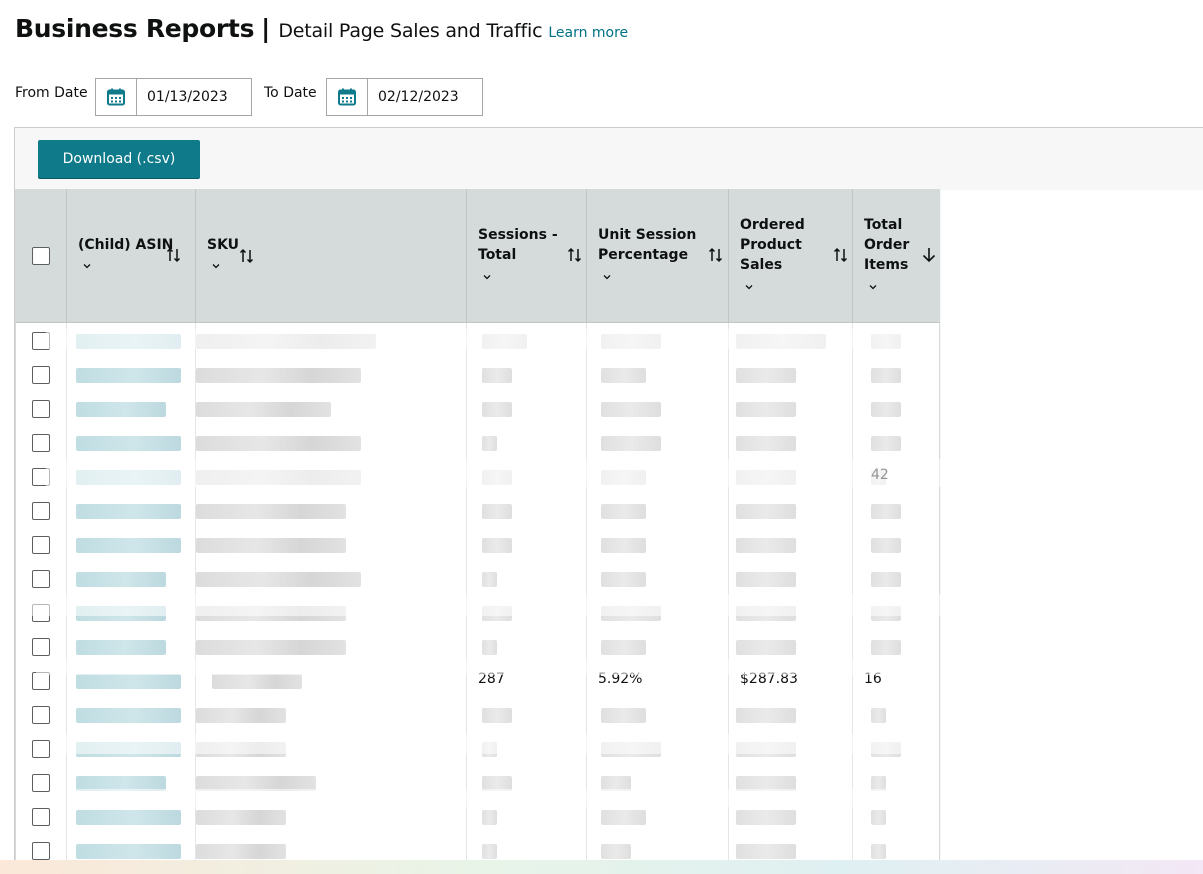 The width and height of the screenshot is (1203, 874). I want to click on table-row: 287 5.92% $287.83 16, so click(478, 681).